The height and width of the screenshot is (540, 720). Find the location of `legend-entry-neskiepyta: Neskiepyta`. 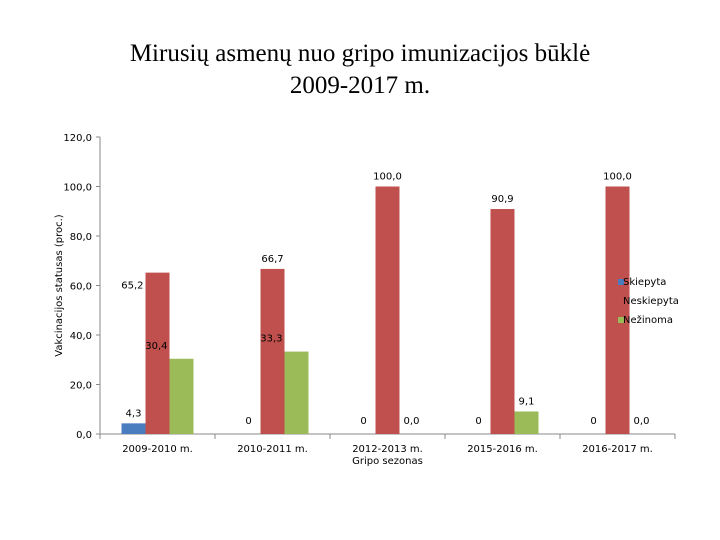

legend-entry-neskiepyta: Neskiepyta is located at coordinates (651, 301).